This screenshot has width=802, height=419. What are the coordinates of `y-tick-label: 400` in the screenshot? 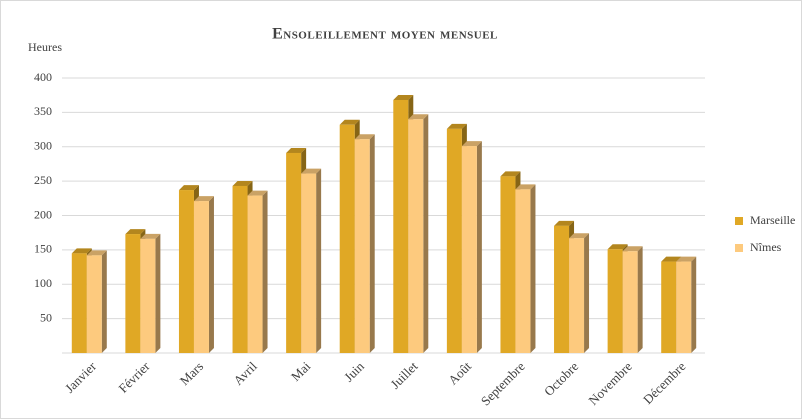 It's located at (43, 77).